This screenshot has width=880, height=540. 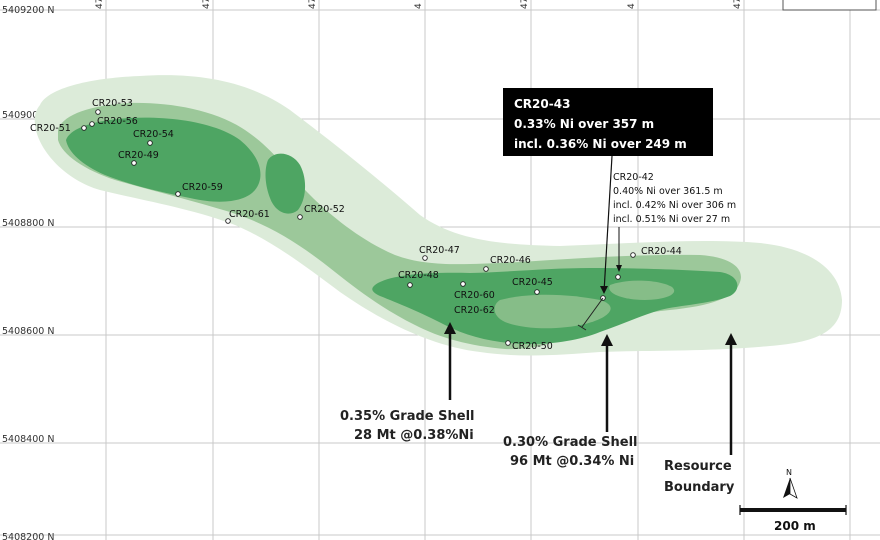 I want to click on callout-line: 0.40% Ni over 361.5 m, so click(x=668, y=191).